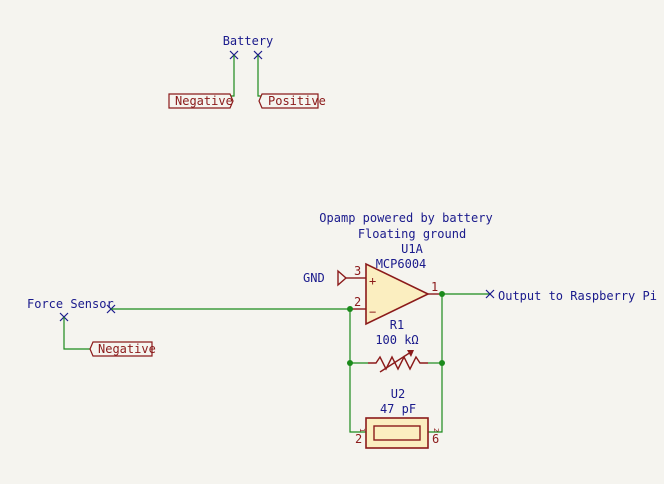  Describe the element at coordinates (314, 278) in the screenshot. I see `gnd-label: GND` at that location.